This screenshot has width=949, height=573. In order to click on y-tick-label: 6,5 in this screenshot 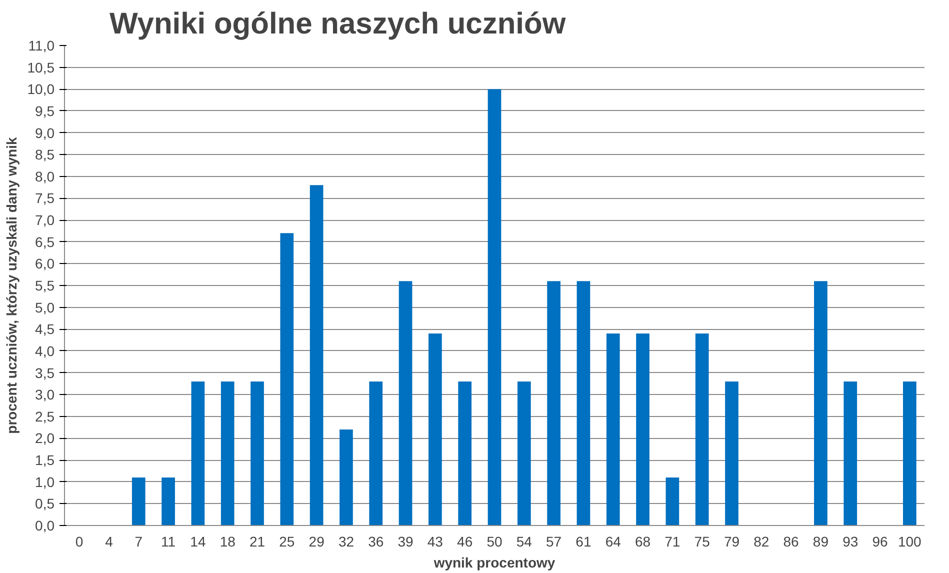, I will do `click(45, 242)`.